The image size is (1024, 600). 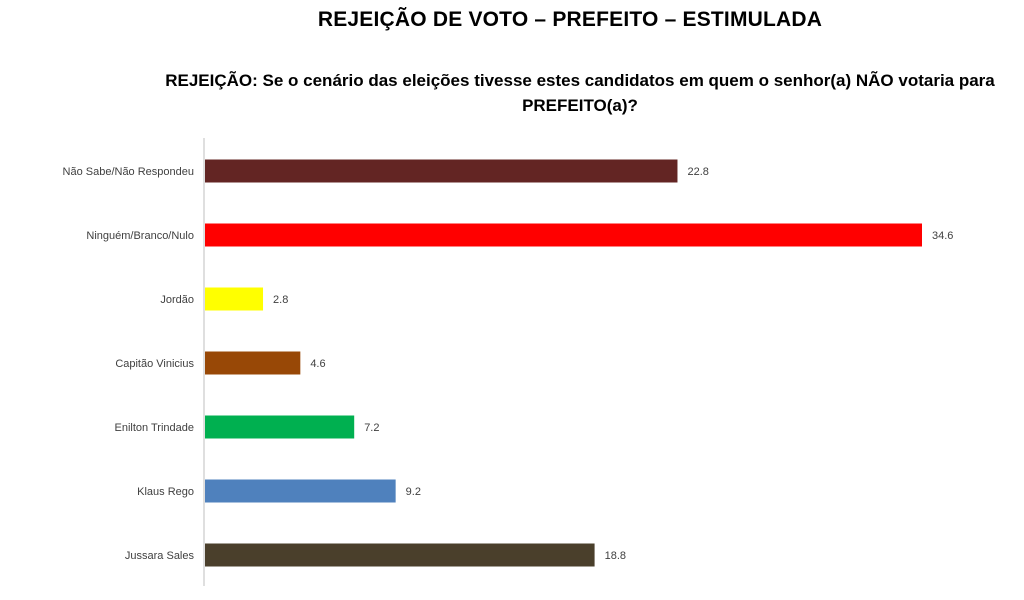 What do you see at coordinates (155, 428) in the screenshot?
I see `category-label: Enilton Trindade` at bounding box center [155, 428].